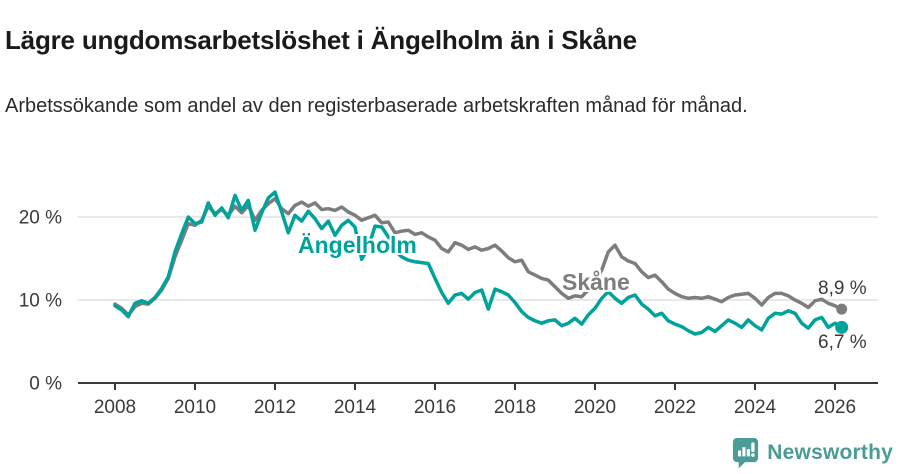 The height and width of the screenshot is (474, 900). I want to click on series-label-angelholm: Ängelholm, so click(357, 245).